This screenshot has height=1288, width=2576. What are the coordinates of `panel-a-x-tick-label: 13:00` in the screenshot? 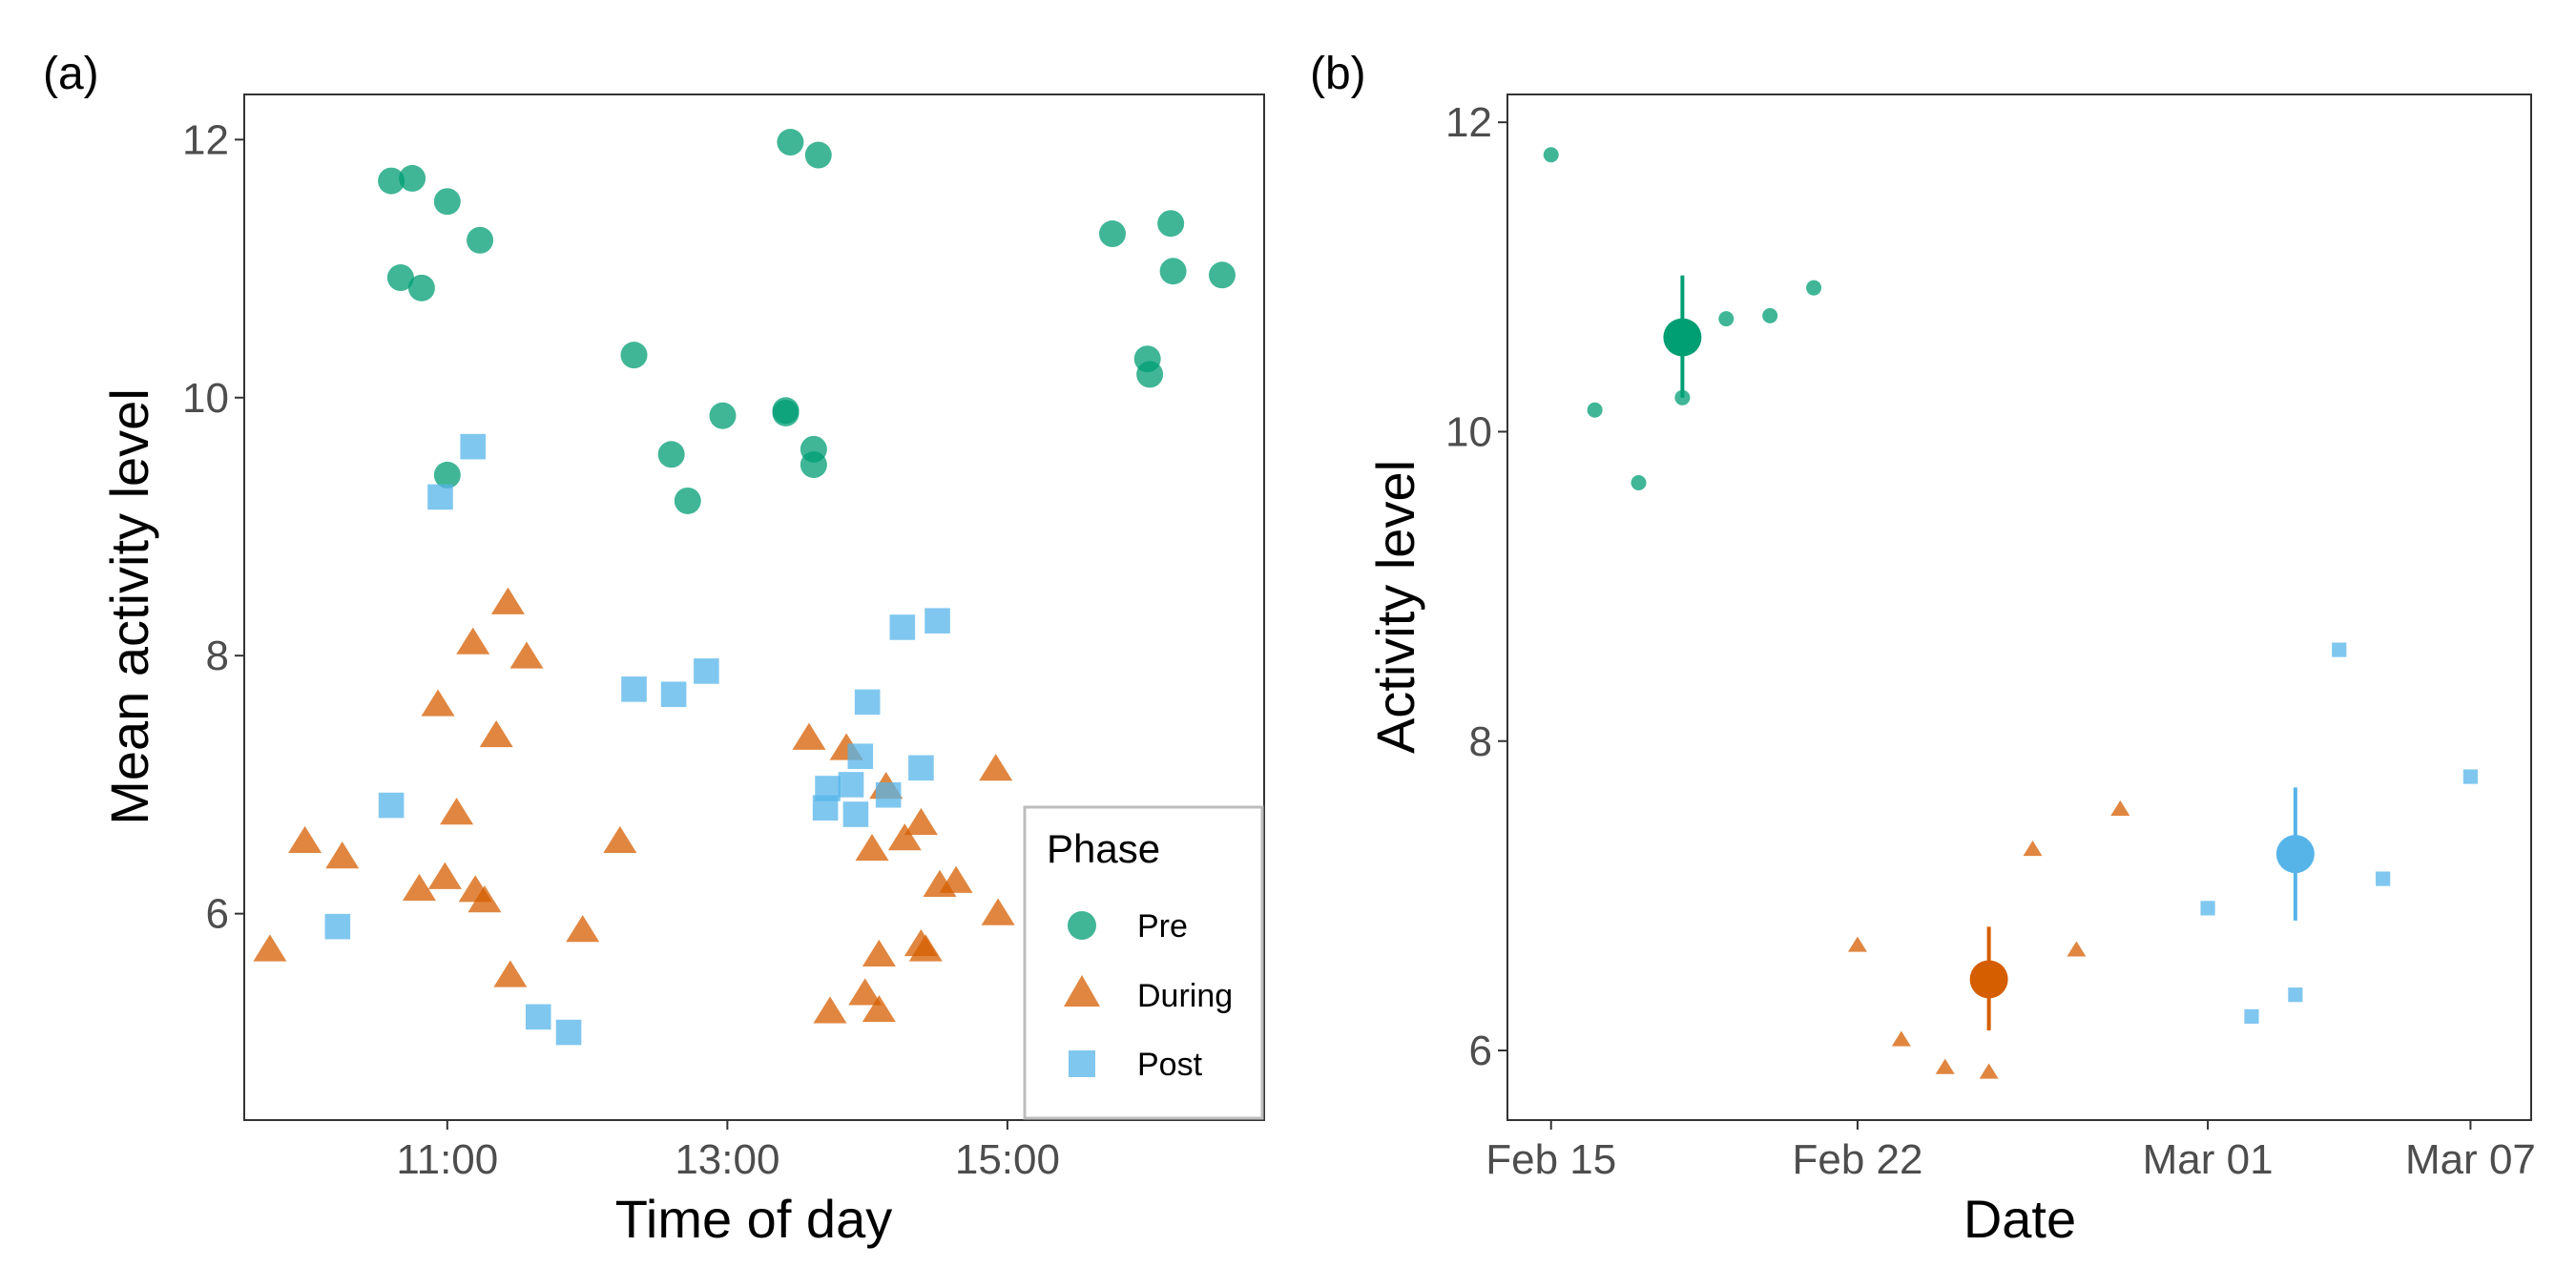 It's located at (727, 1159).